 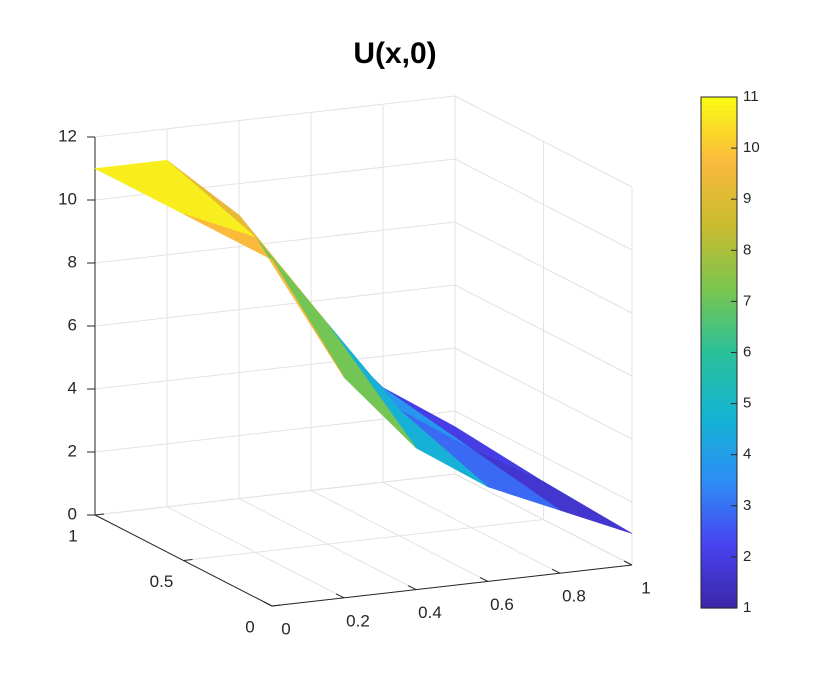 What do you see at coordinates (72, 450) in the screenshot?
I see `z-tick-label: 2` at bounding box center [72, 450].